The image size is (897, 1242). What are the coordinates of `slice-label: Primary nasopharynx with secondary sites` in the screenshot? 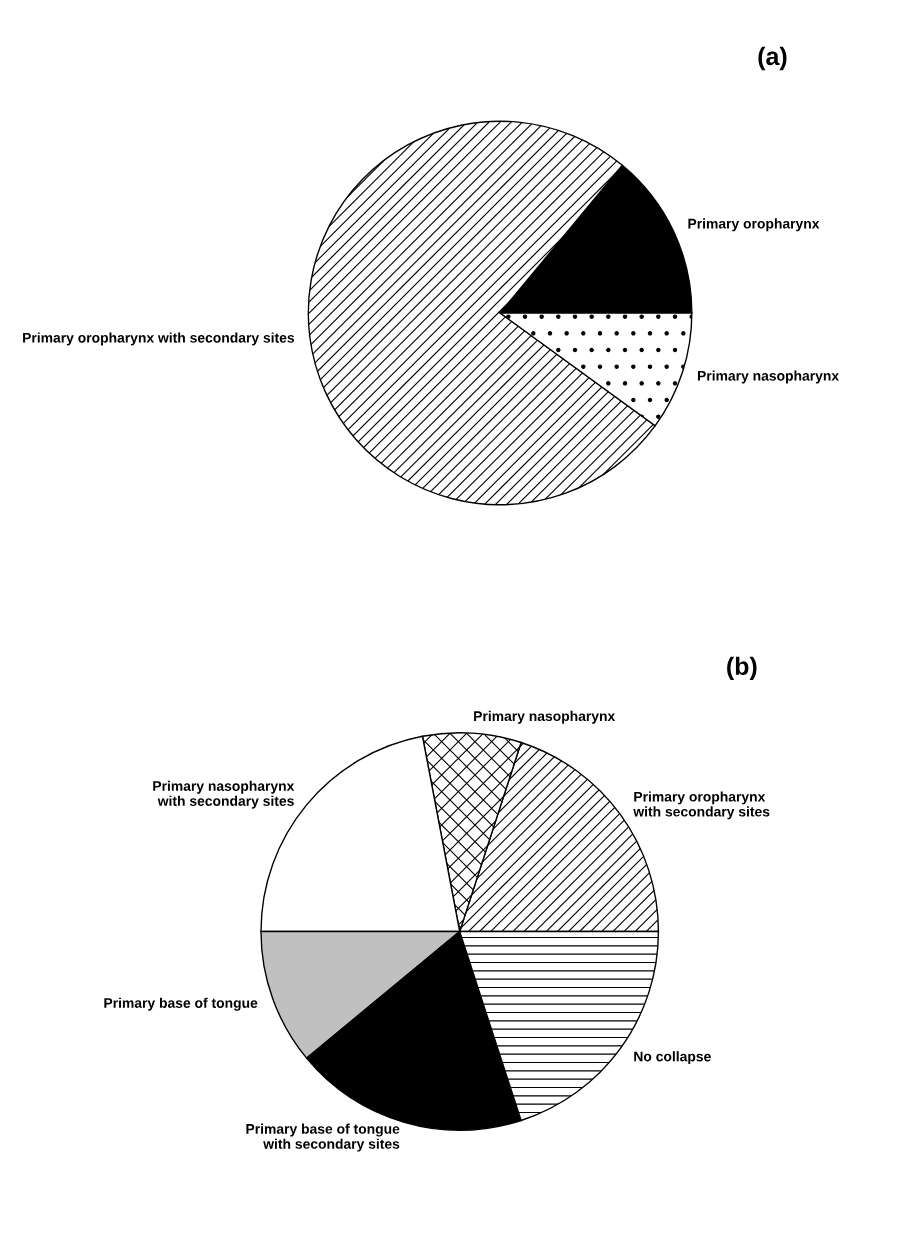 It's located at (224, 794).